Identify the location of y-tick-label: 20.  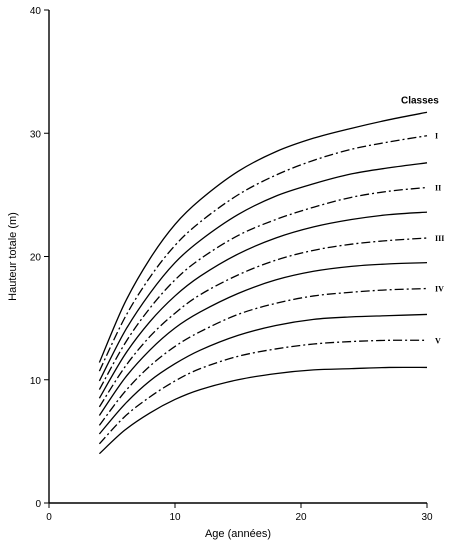
(36, 258).